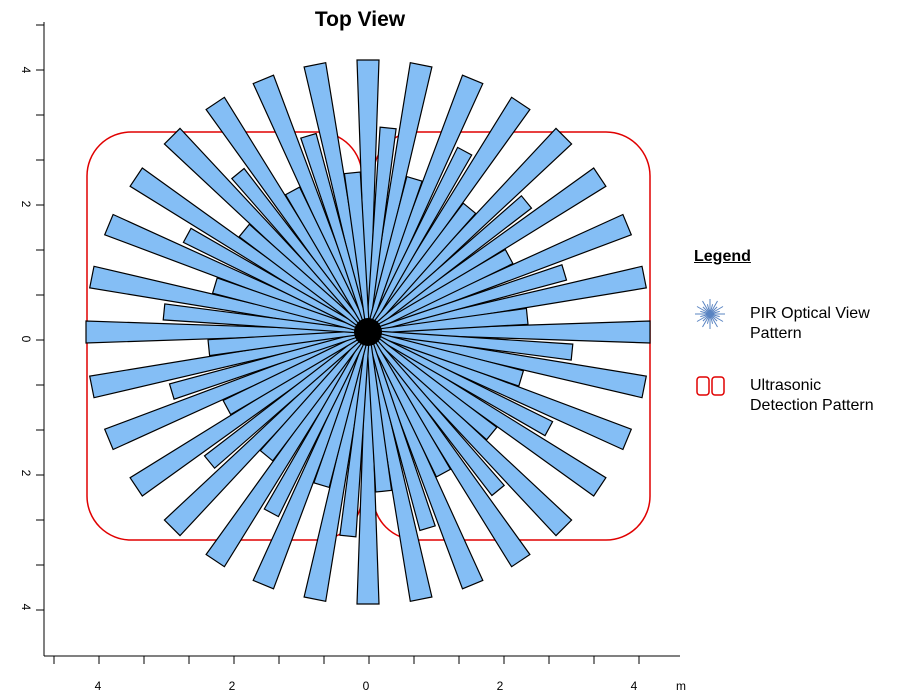  What do you see at coordinates (810, 313) in the screenshot?
I see `legend-pir-line1: PIR Optical View` at bounding box center [810, 313].